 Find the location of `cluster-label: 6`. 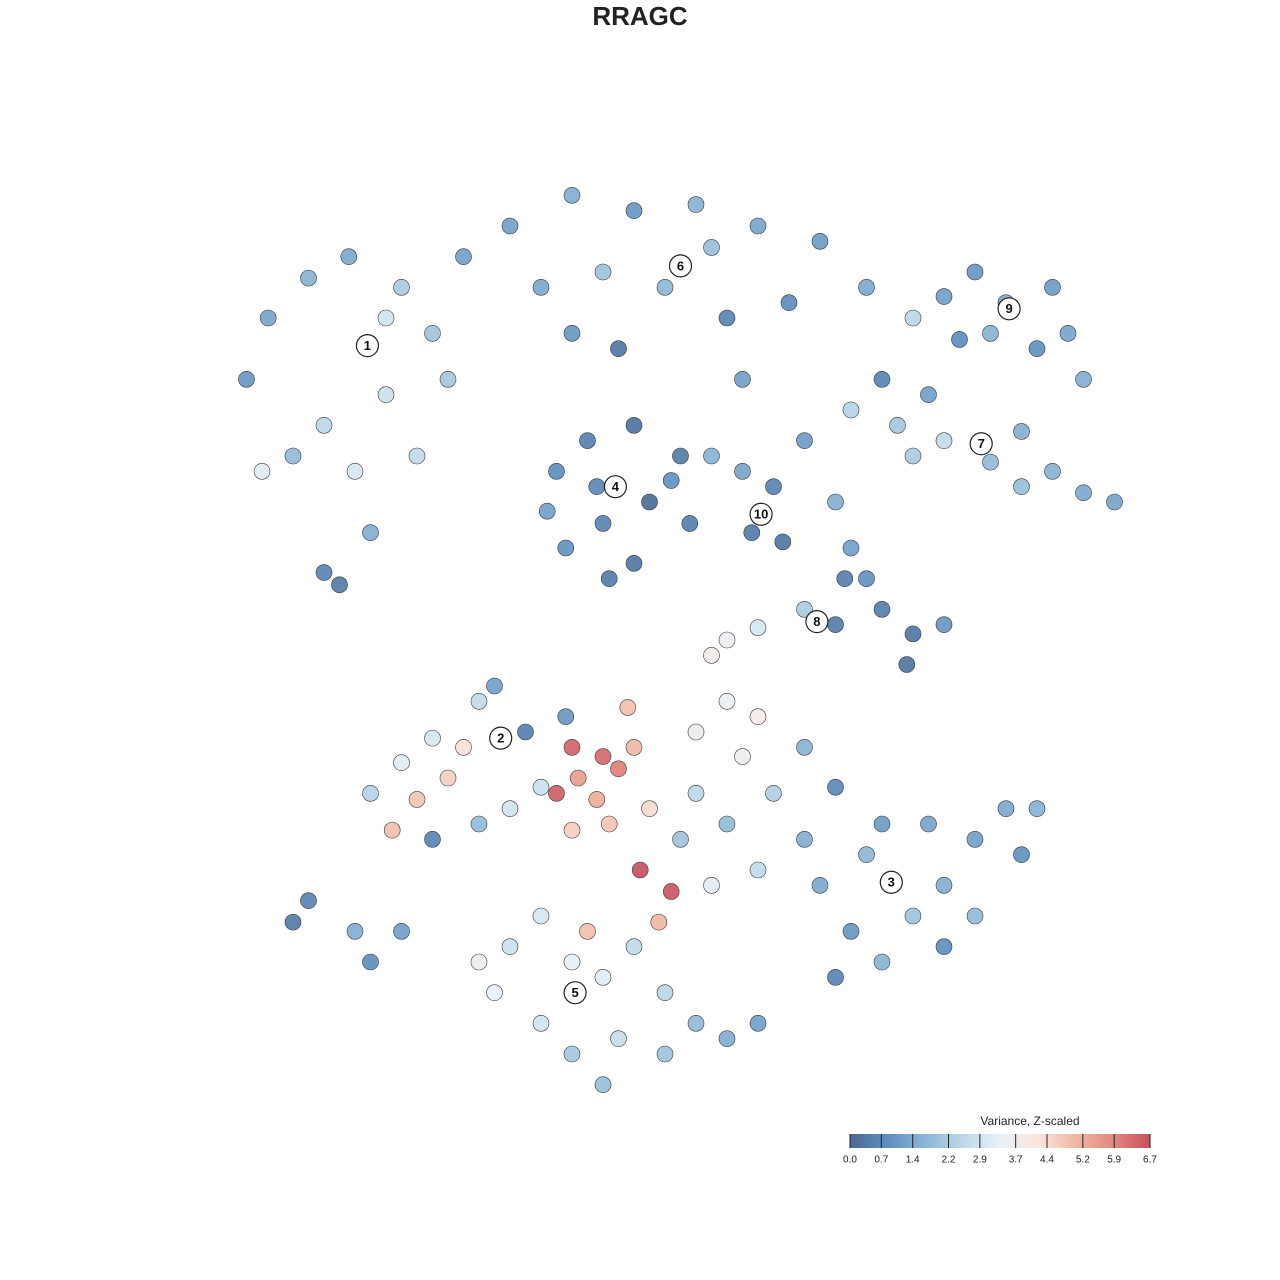

cluster-label: 6 is located at coordinates (680, 265).